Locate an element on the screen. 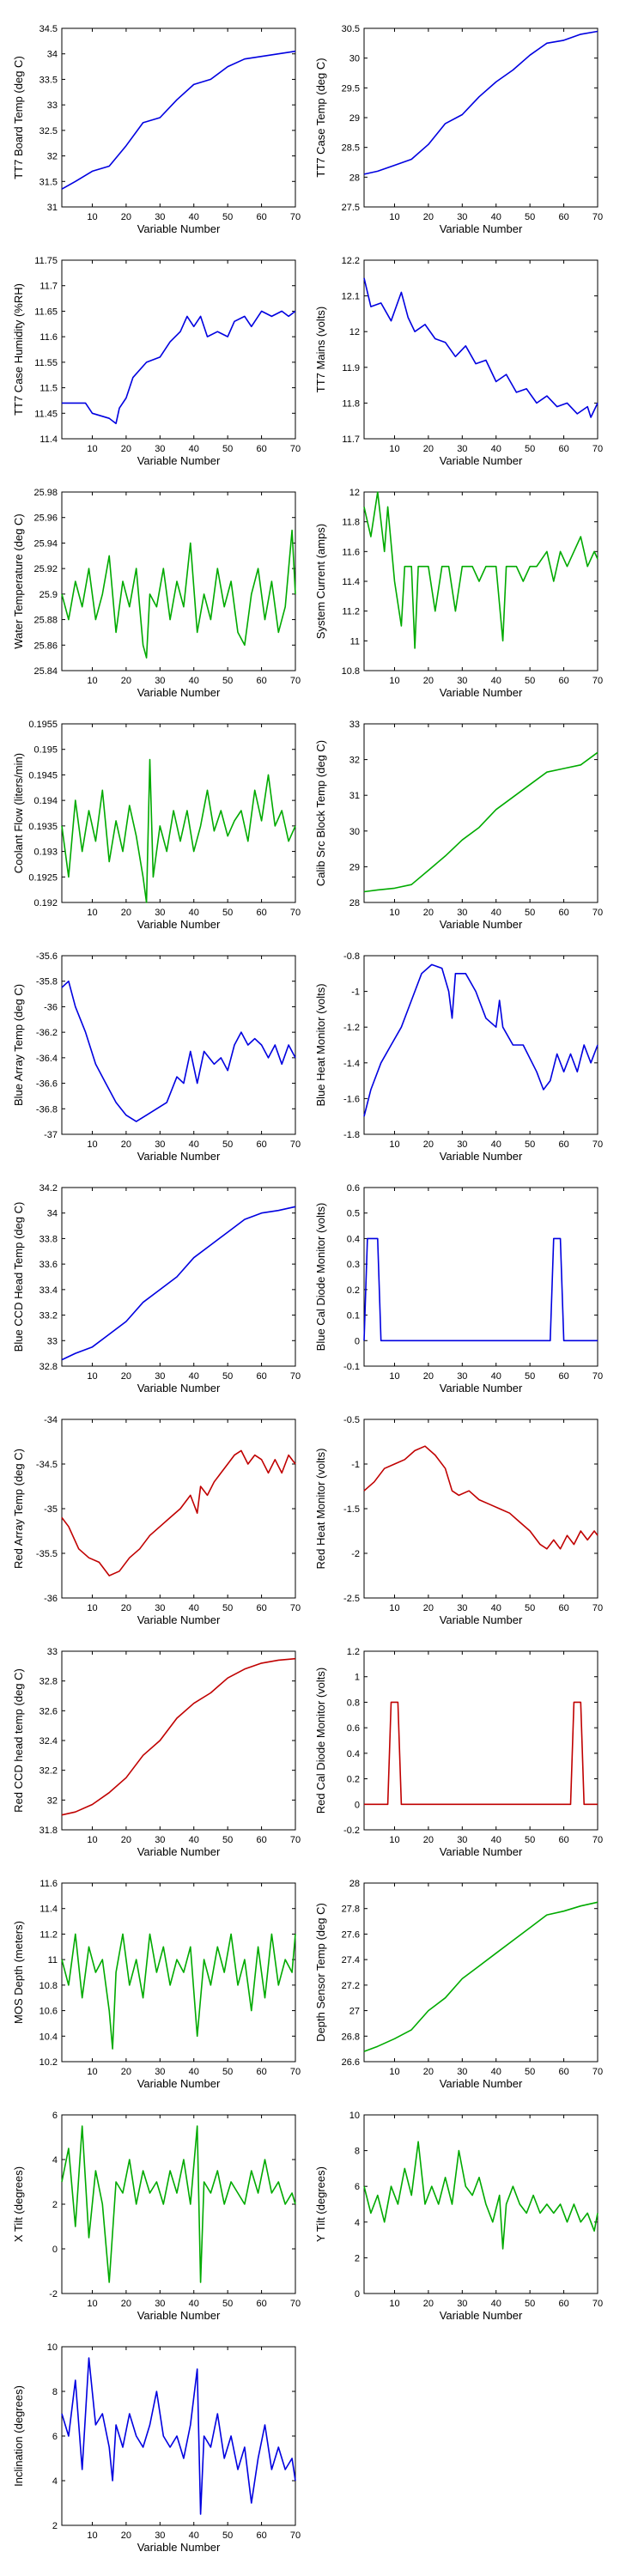 The image size is (644, 2576). y-tick-label: 10.6 is located at coordinates (48, 2012).